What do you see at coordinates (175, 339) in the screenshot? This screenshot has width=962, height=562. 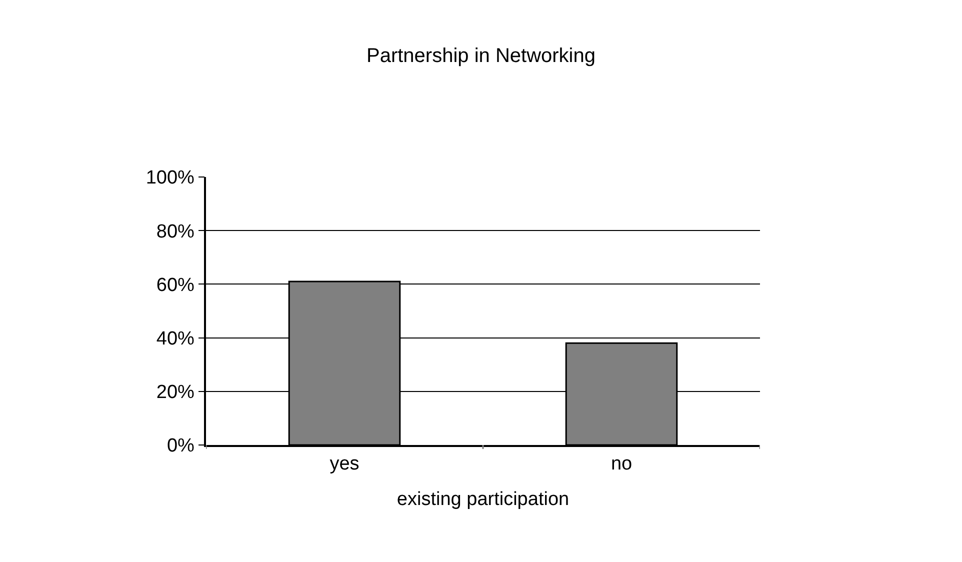 I see `y-tick-label: 40%` at bounding box center [175, 339].